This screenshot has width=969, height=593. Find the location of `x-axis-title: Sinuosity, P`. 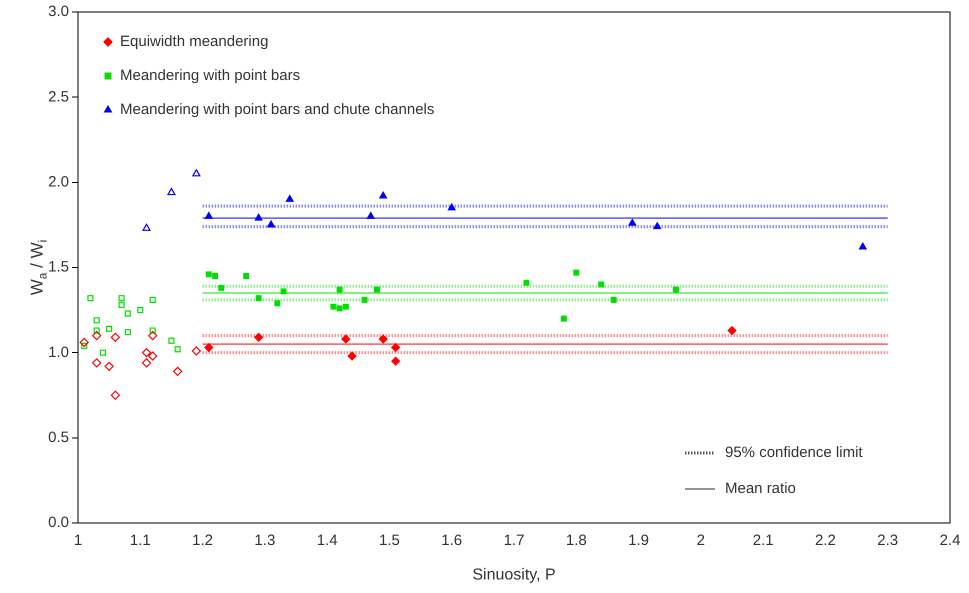

x-axis-title: Sinuosity, P is located at coordinates (514, 575).